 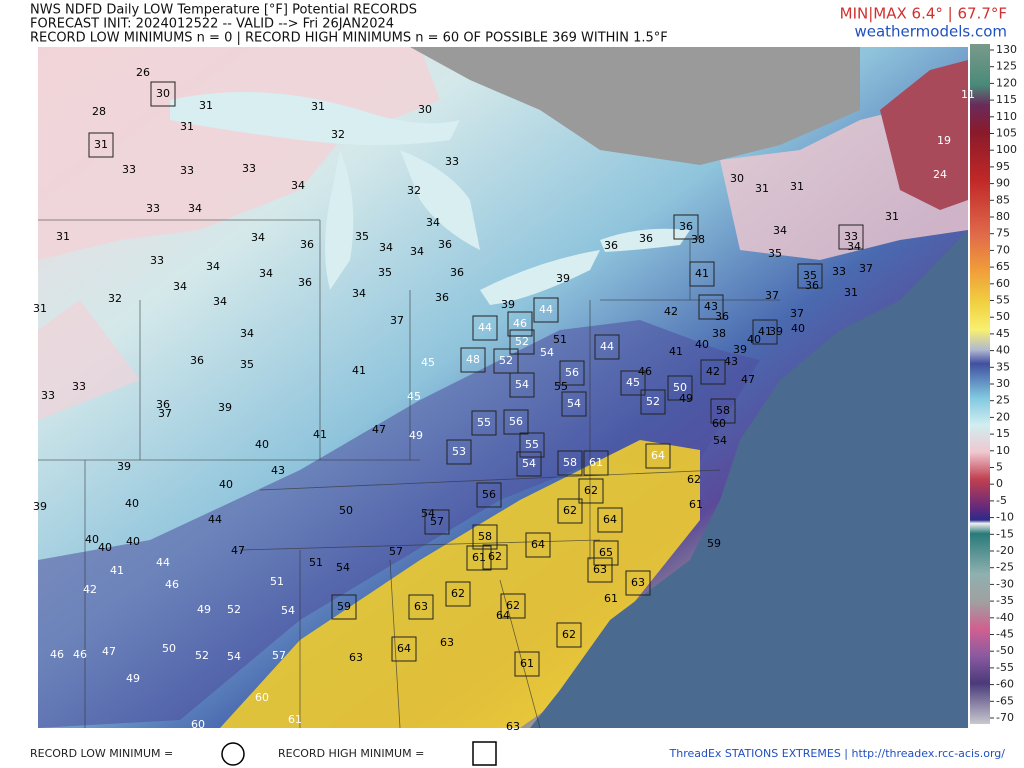 What do you see at coordinates (1001, 500) in the screenshot?
I see `colorbar-tick-label: -5` at bounding box center [1001, 500].